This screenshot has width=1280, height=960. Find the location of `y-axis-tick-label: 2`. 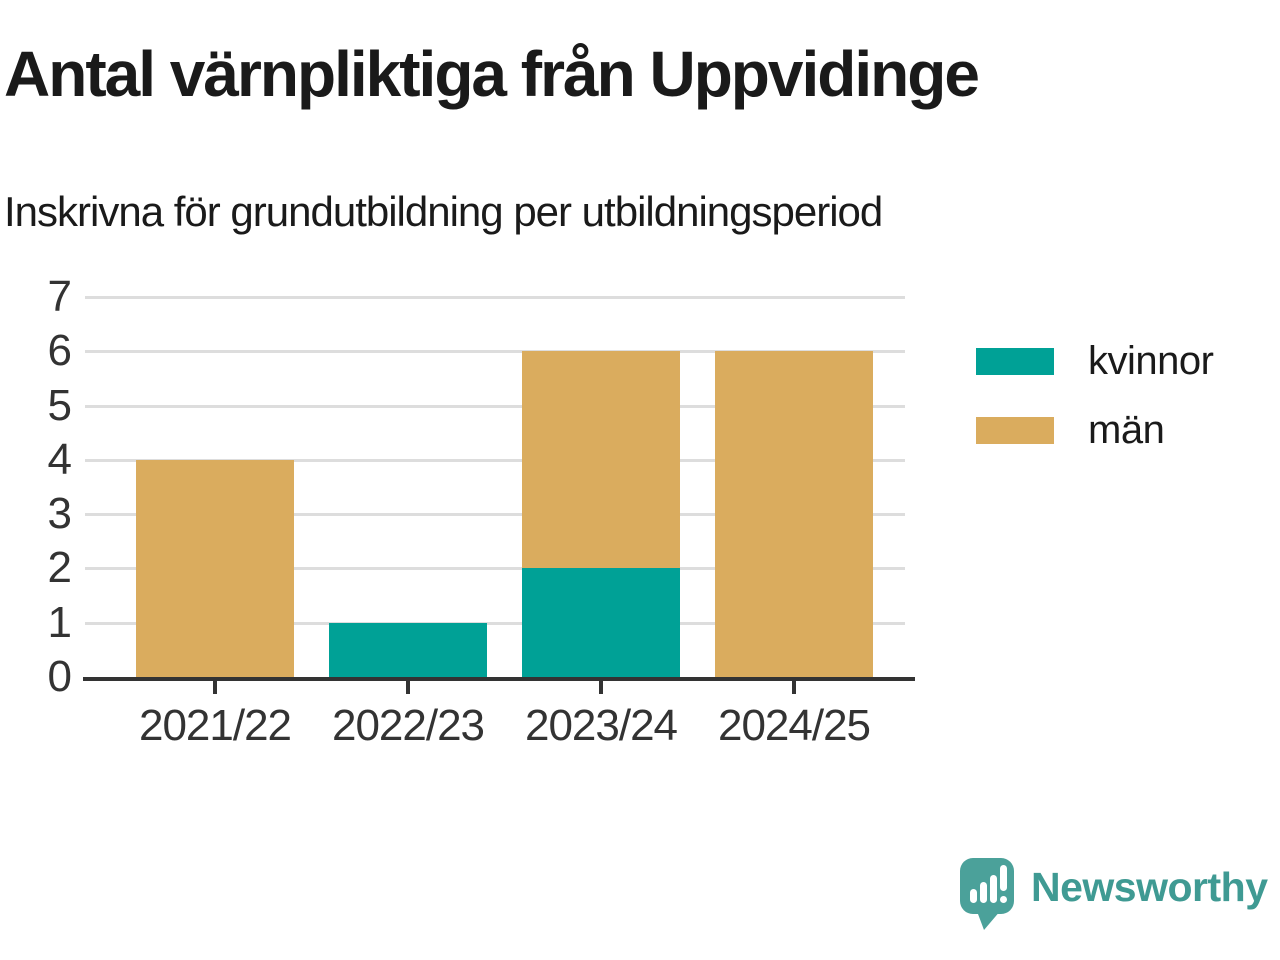

y-axis-tick-label: 2 is located at coordinates (59, 568).